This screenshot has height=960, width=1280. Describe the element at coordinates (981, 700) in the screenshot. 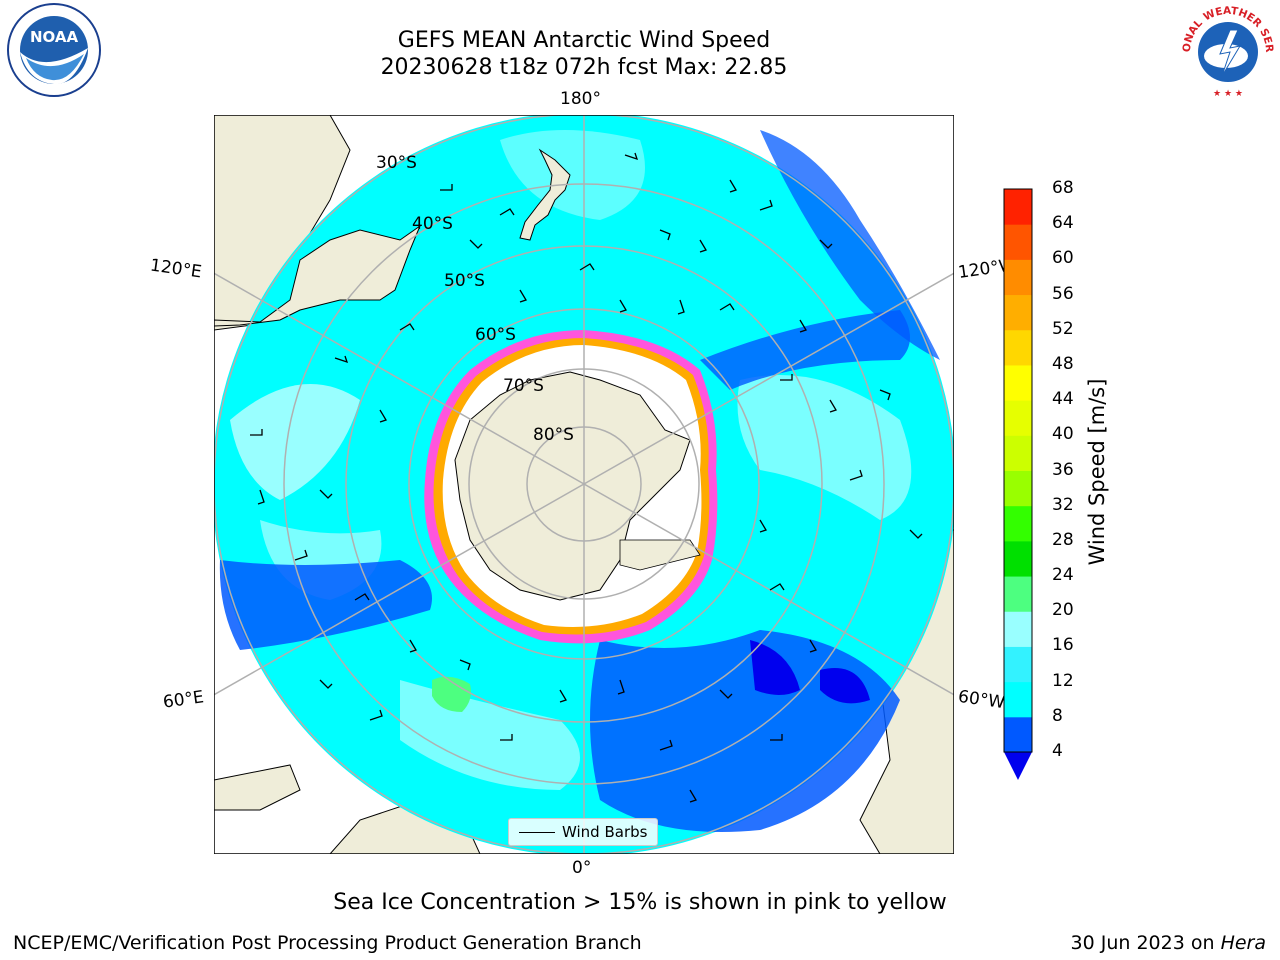

I see `lon-label-60w: 60°W` at that location.